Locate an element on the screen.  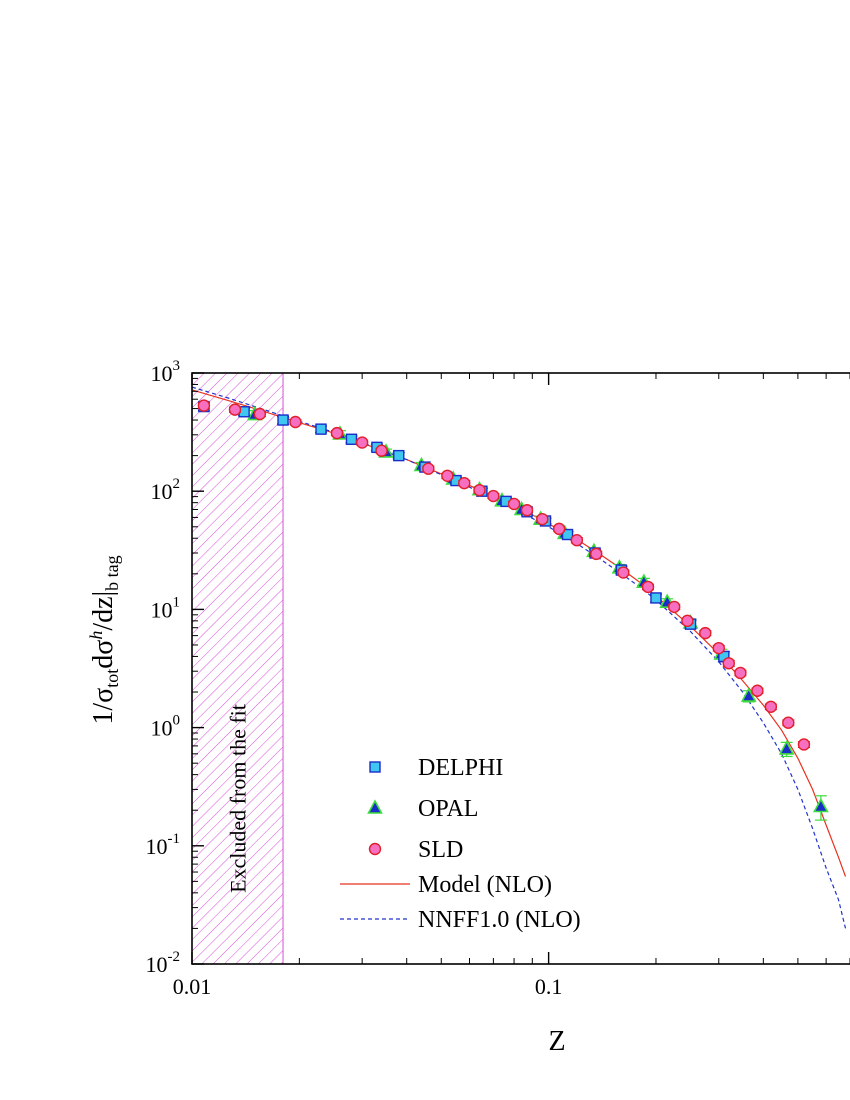
excluded-region: Excluded from the fit is located at coordinates (237, 668).